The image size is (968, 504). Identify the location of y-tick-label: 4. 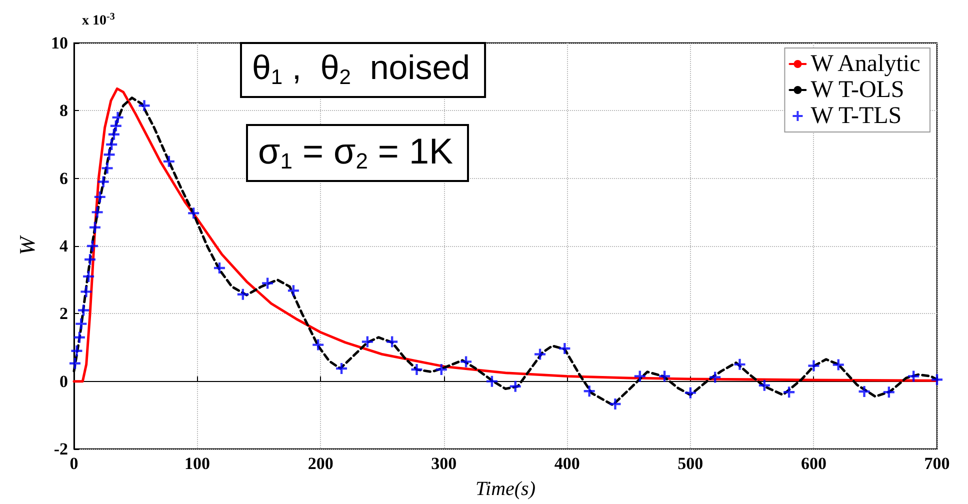
(64, 246).